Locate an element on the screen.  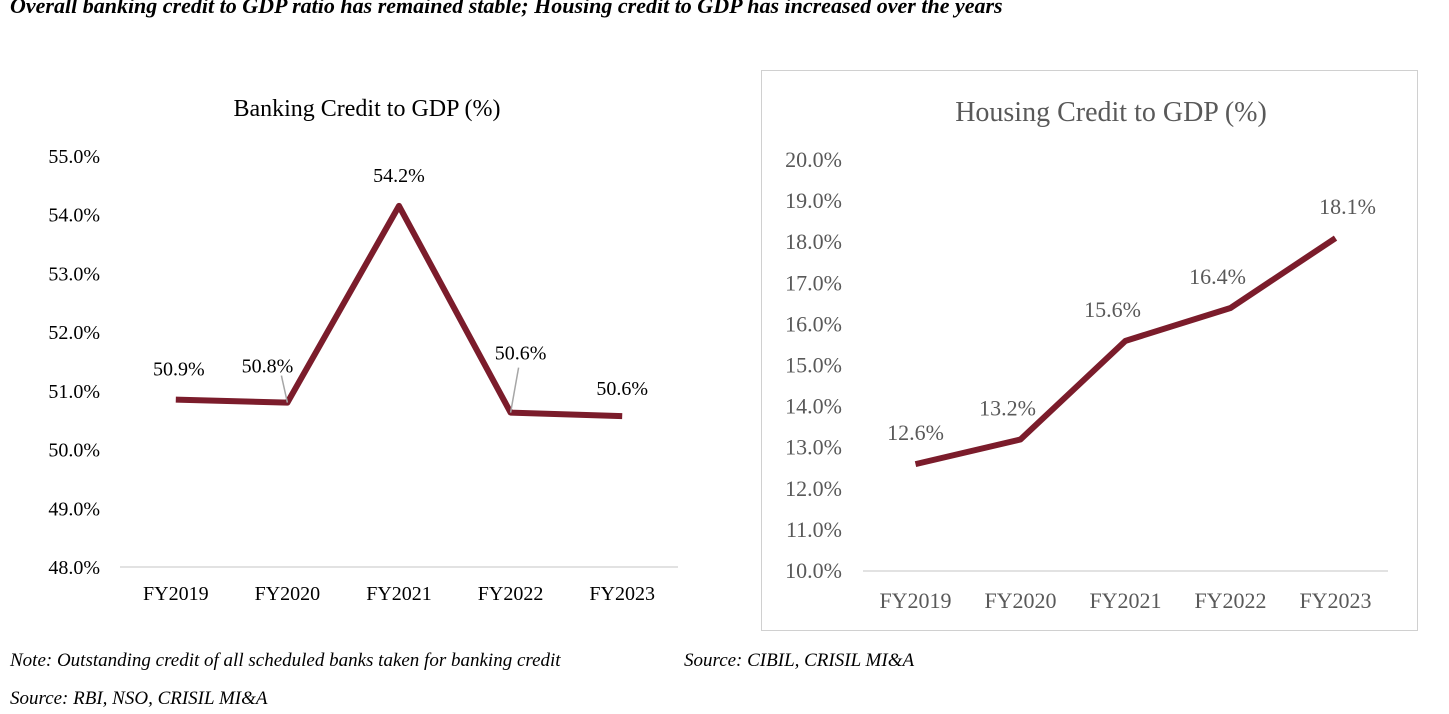
y-tick-label: 50.0% is located at coordinates (74, 451).